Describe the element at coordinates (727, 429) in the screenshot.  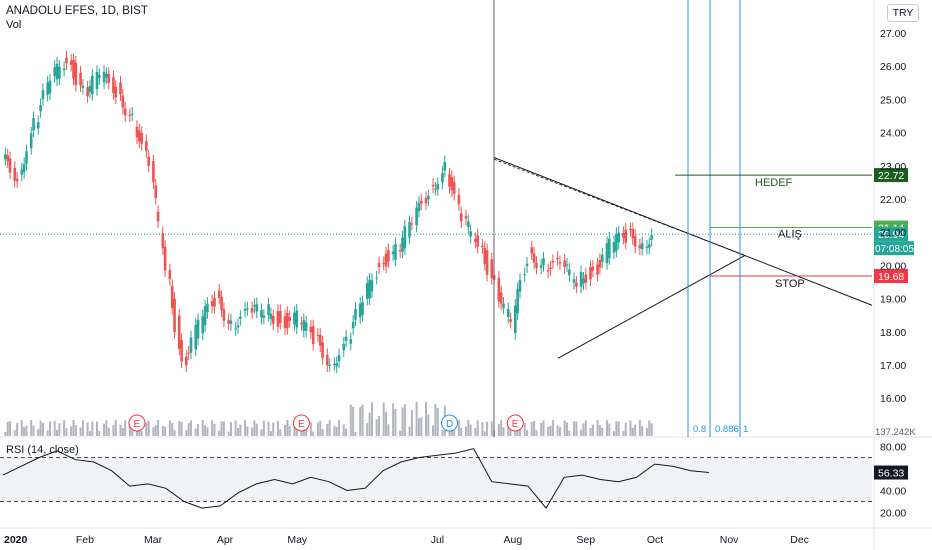
I see `fib-label: 0.886` at that location.